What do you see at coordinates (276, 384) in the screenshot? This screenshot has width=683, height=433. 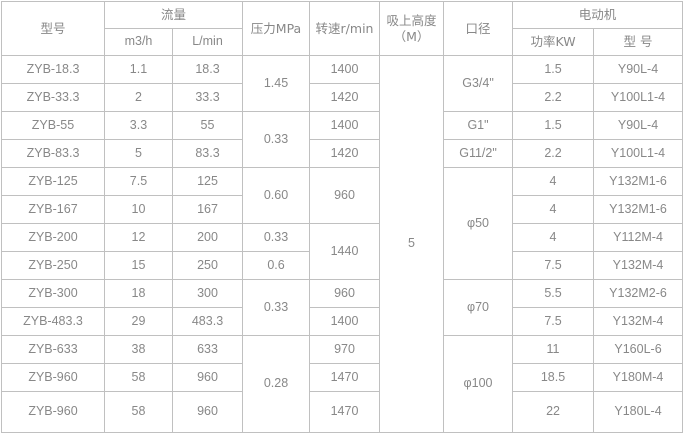 I see `cell-pressure: 0.28` at bounding box center [276, 384].